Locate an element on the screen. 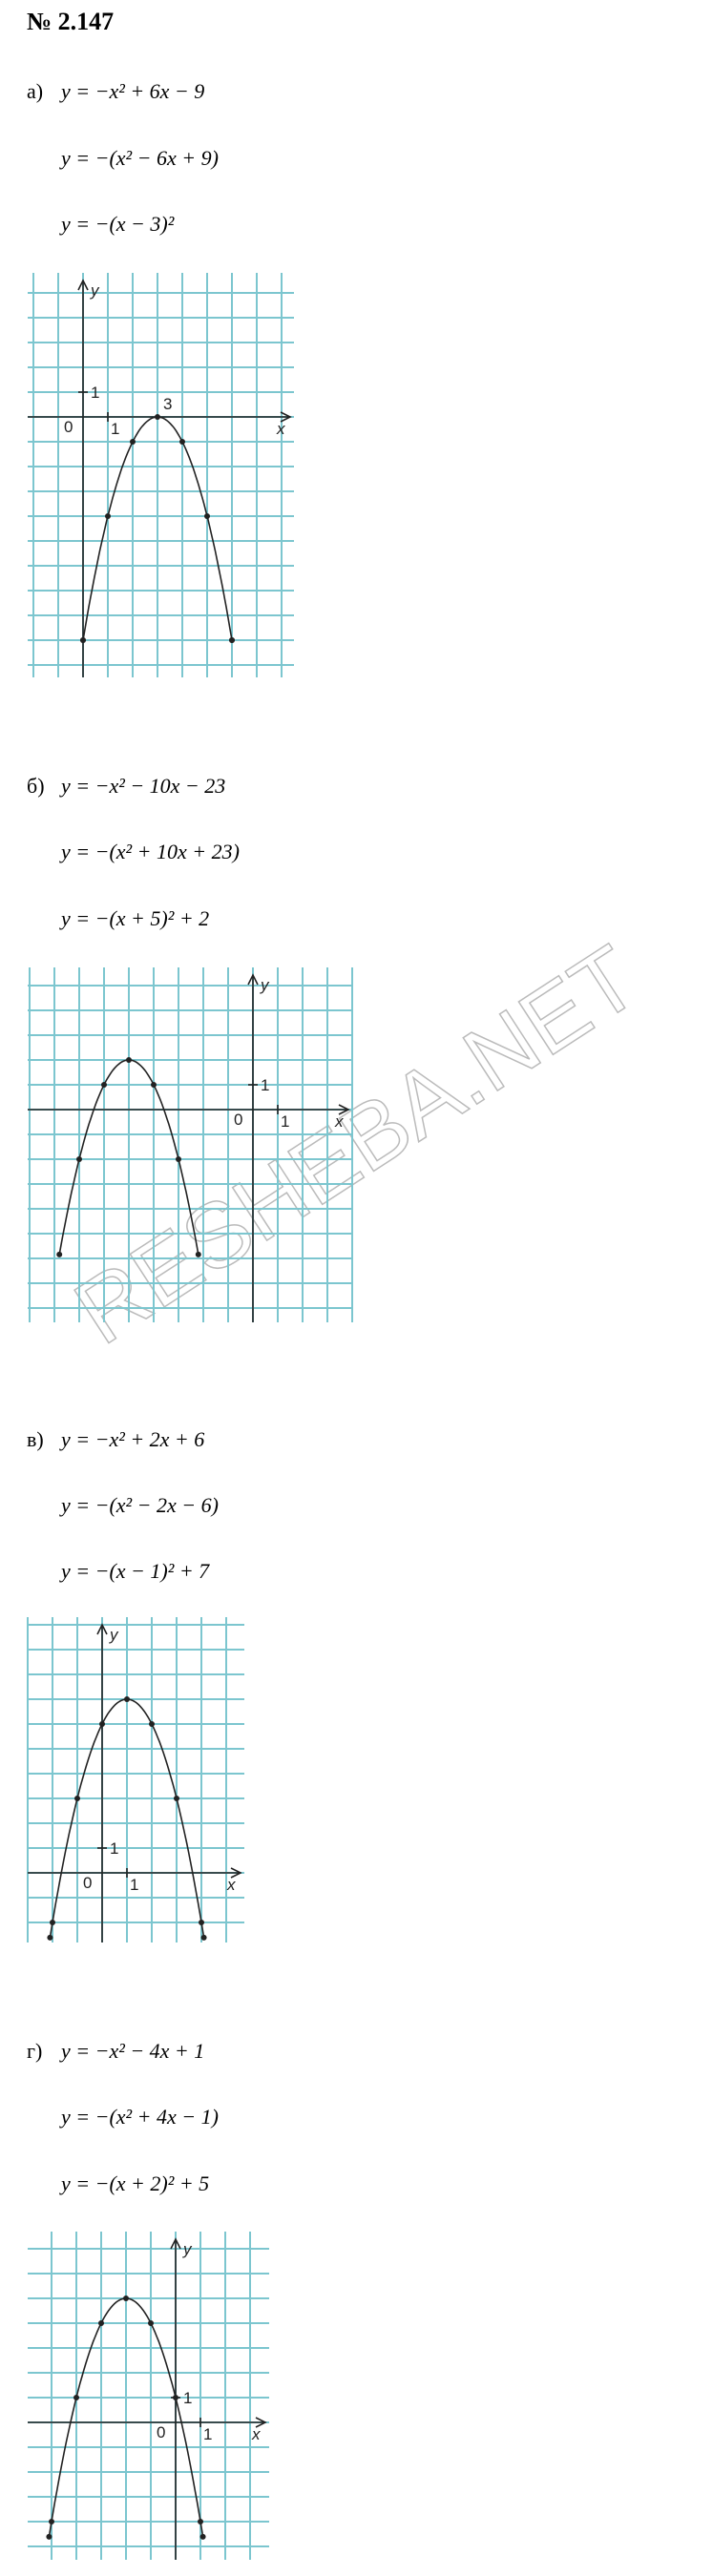 The width and height of the screenshot is (713, 2576). equation: y = −x² − 4x + 1 is located at coordinates (133, 2051).